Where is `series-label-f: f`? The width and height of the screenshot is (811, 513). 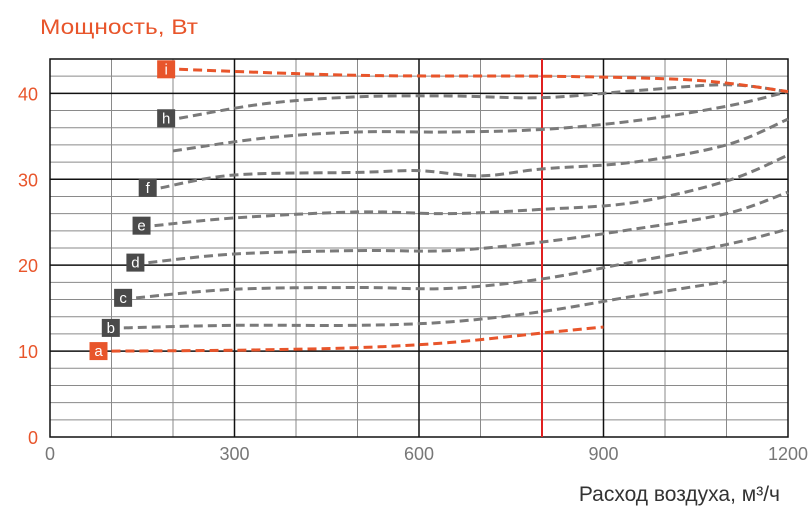
series-label-f: f is located at coordinates (148, 188).